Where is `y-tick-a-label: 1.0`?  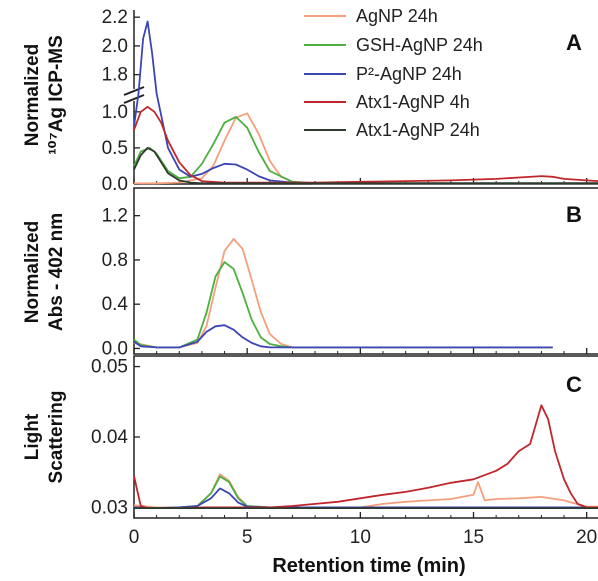
y-tick-a-label: 1.0 is located at coordinates (115, 112).